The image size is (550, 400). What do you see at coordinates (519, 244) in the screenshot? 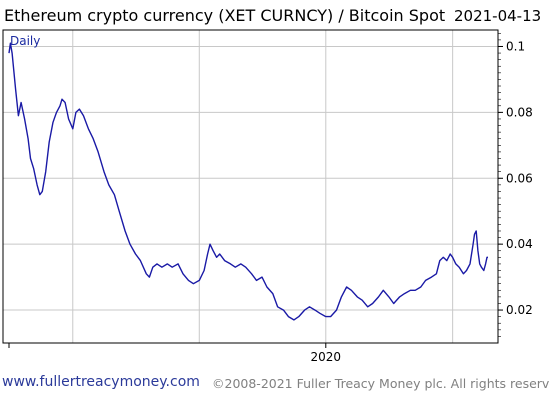
I see `y-tick-label: 0.04` at bounding box center [519, 244].